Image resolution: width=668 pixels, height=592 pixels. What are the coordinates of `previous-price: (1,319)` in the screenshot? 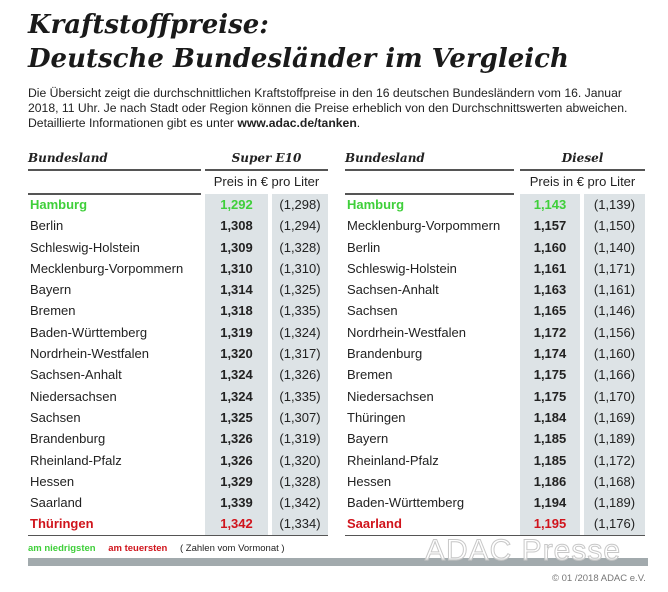 It's located at (300, 439).